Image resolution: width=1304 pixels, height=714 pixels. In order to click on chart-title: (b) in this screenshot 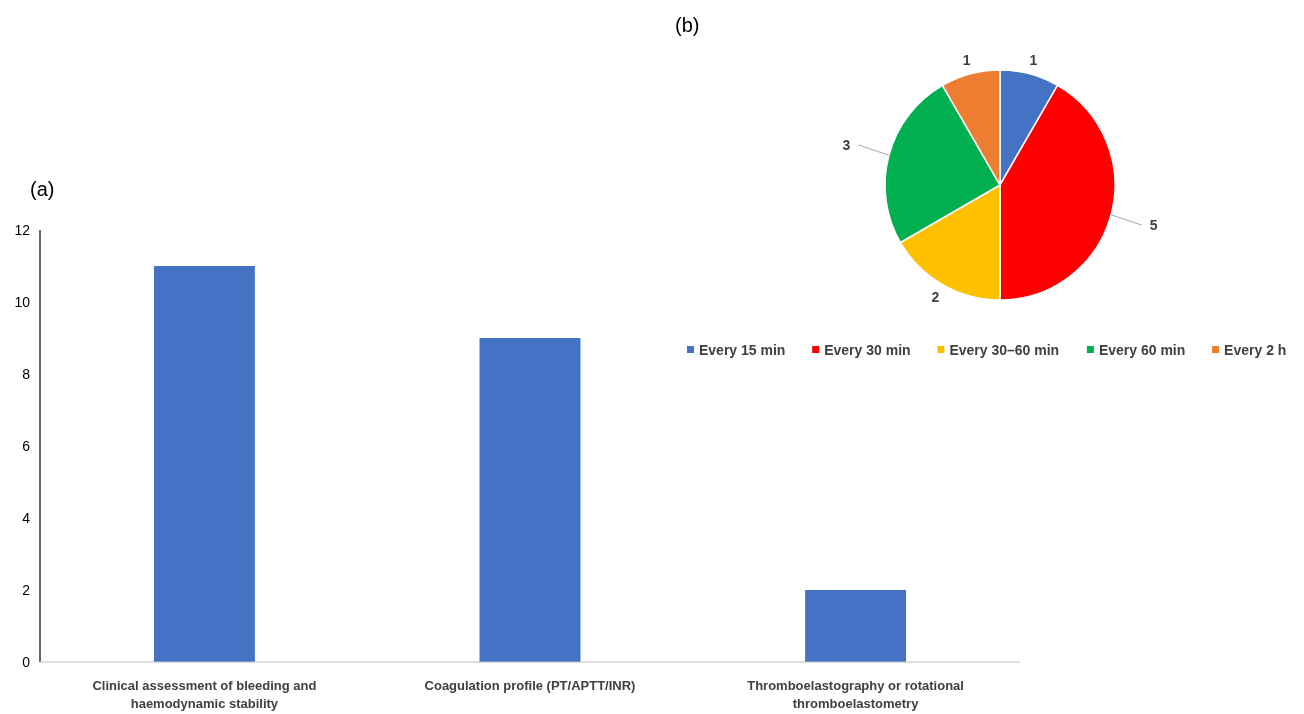, I will do `click(687, 25)`.